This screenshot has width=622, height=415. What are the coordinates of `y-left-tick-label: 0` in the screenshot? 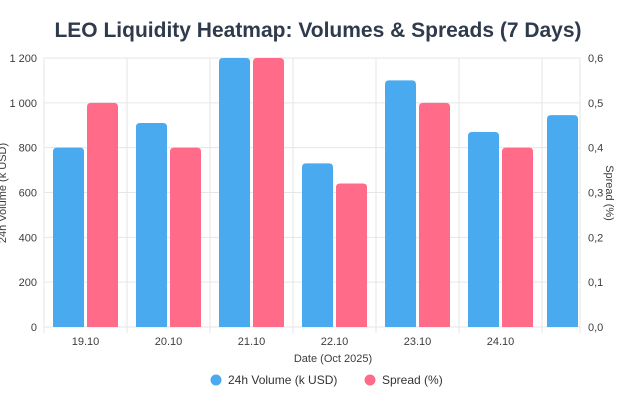 It's located at (34, 328).